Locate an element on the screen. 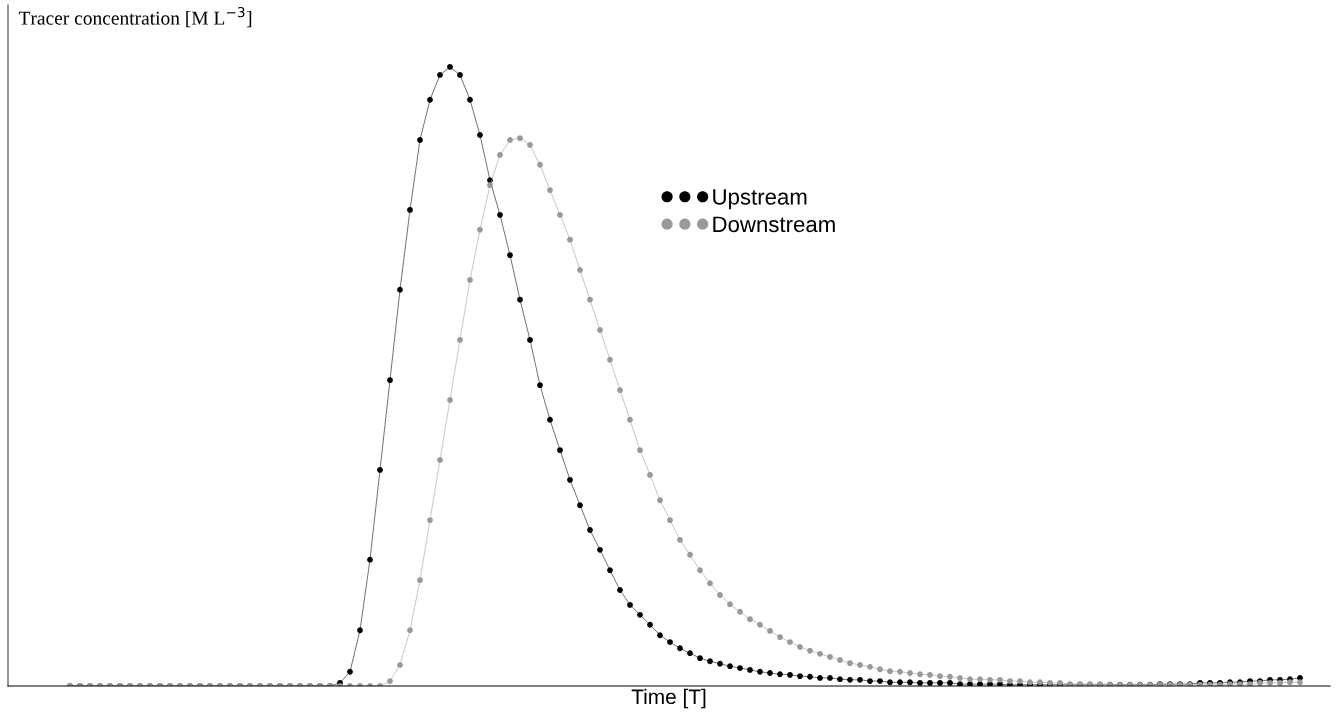  legend-label: Downstream is located at coordinates (774, 224).